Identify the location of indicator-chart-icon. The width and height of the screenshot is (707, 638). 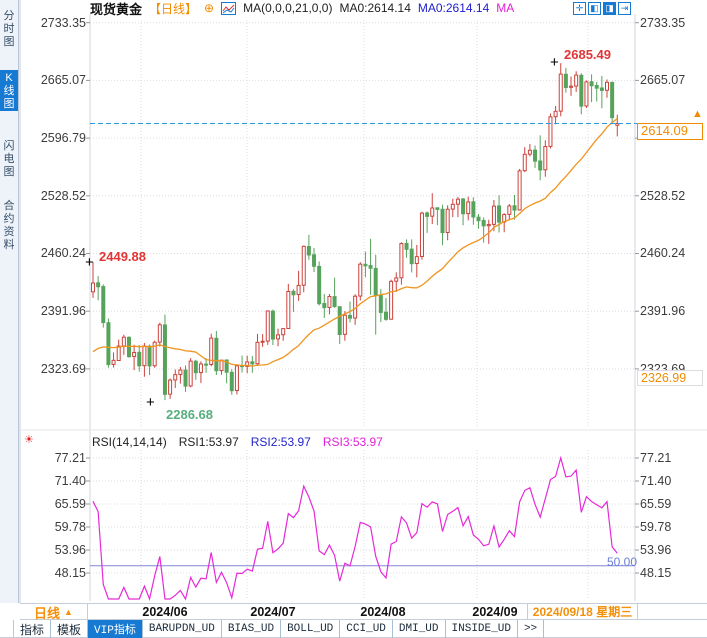
(229, 8).